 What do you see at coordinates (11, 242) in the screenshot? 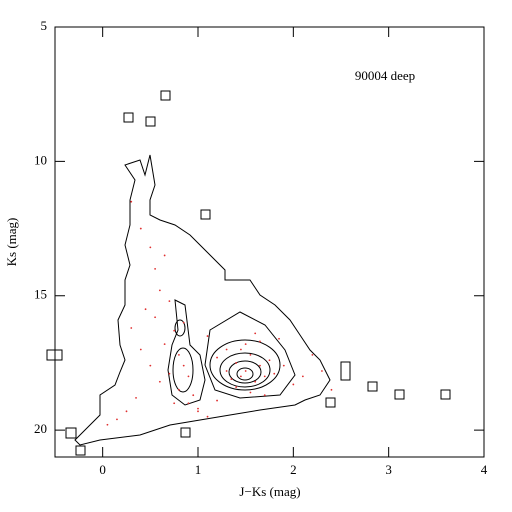
I see `y-axis-label: Ks (mag)` at bounding box center [11, 242].